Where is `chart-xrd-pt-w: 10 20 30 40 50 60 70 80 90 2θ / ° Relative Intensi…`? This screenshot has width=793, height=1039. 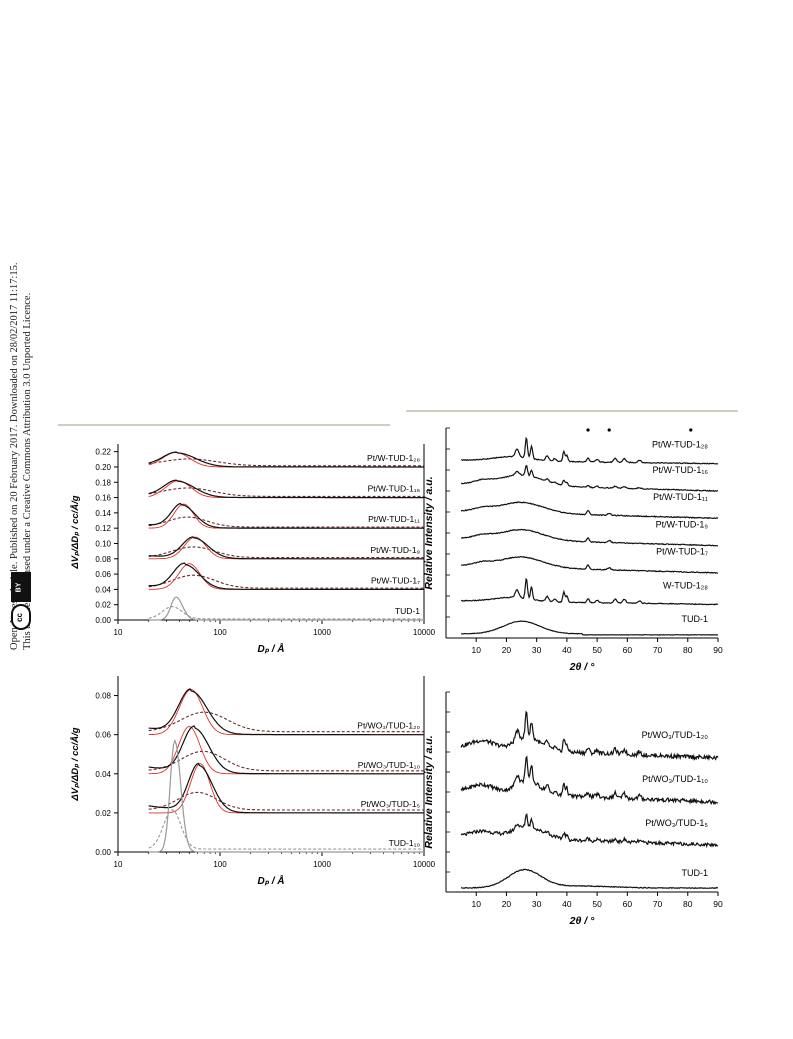
chart-xrd-pt-w: 10 20 30 40 50 60 70 80 90 2θ / ° Relative Intensi… is located at coordinates (573, 550).